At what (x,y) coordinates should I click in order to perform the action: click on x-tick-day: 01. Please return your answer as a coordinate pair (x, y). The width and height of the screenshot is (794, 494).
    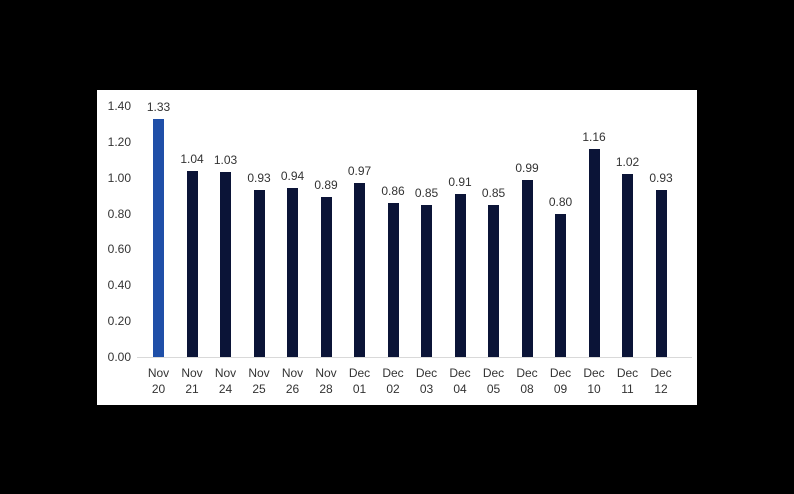
    Looking at the image, I should click on (359, 389).